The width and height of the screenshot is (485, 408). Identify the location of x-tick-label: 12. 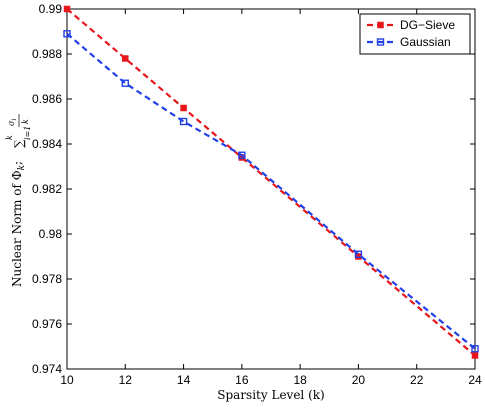
(126, 380).